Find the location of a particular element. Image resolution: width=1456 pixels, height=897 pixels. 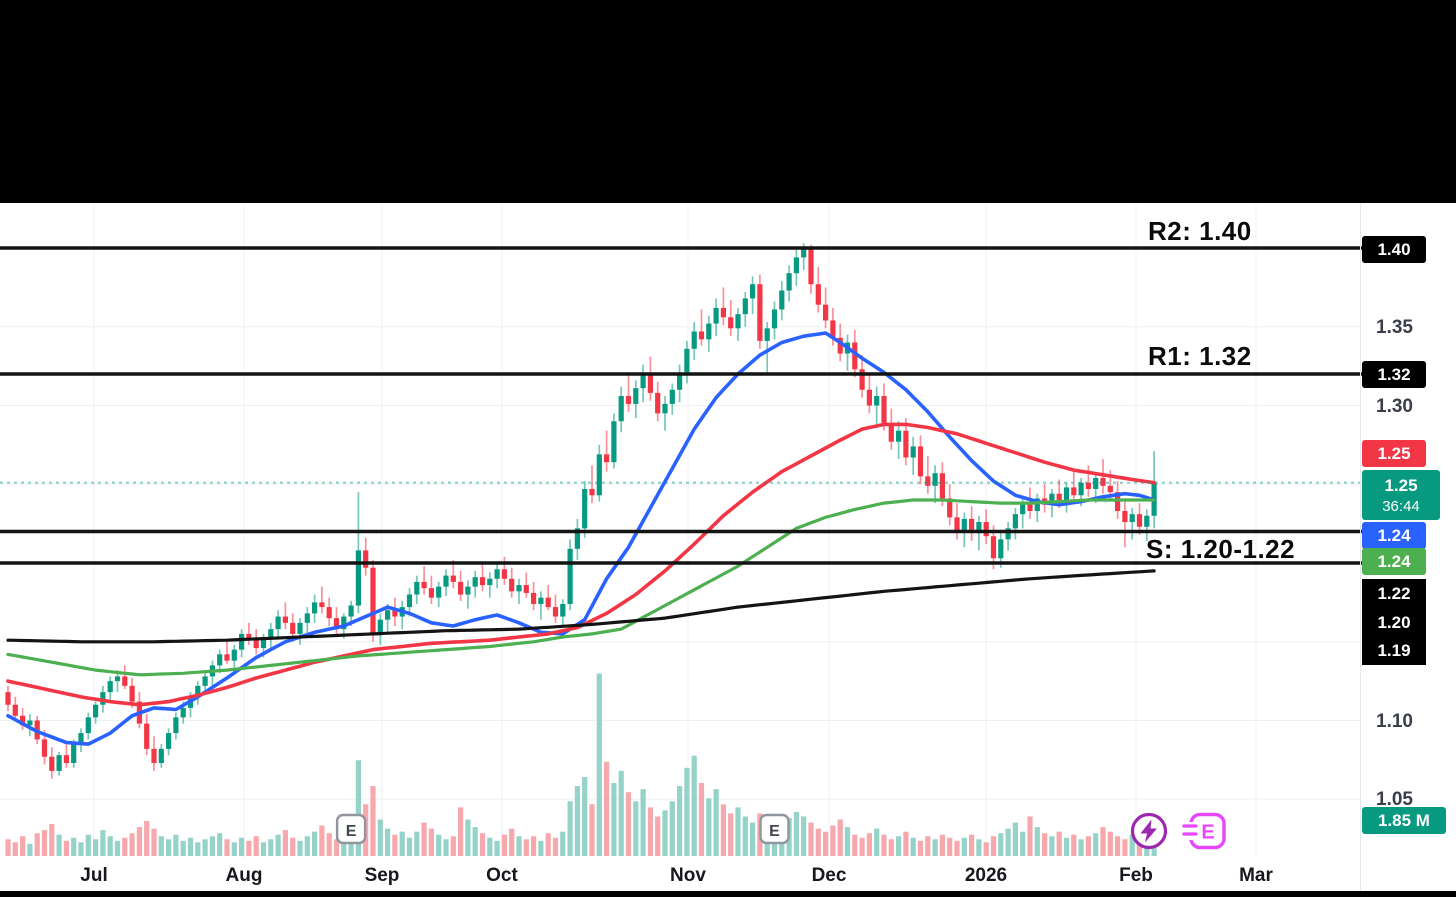

x-axis-label-2026: 2026 is located at coordinates (986, 875).